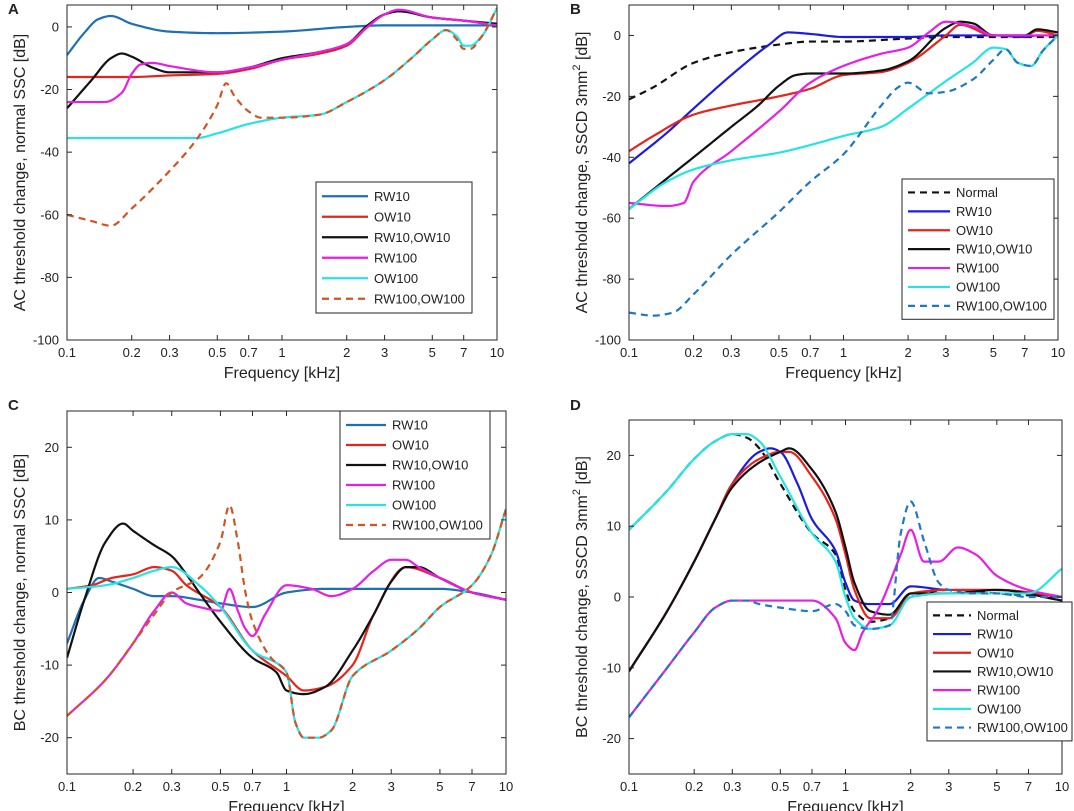  What do you see at coordinates (13, 405) in the screenshot?
I see `panel-letter: C` at bounding box center [13, 405].